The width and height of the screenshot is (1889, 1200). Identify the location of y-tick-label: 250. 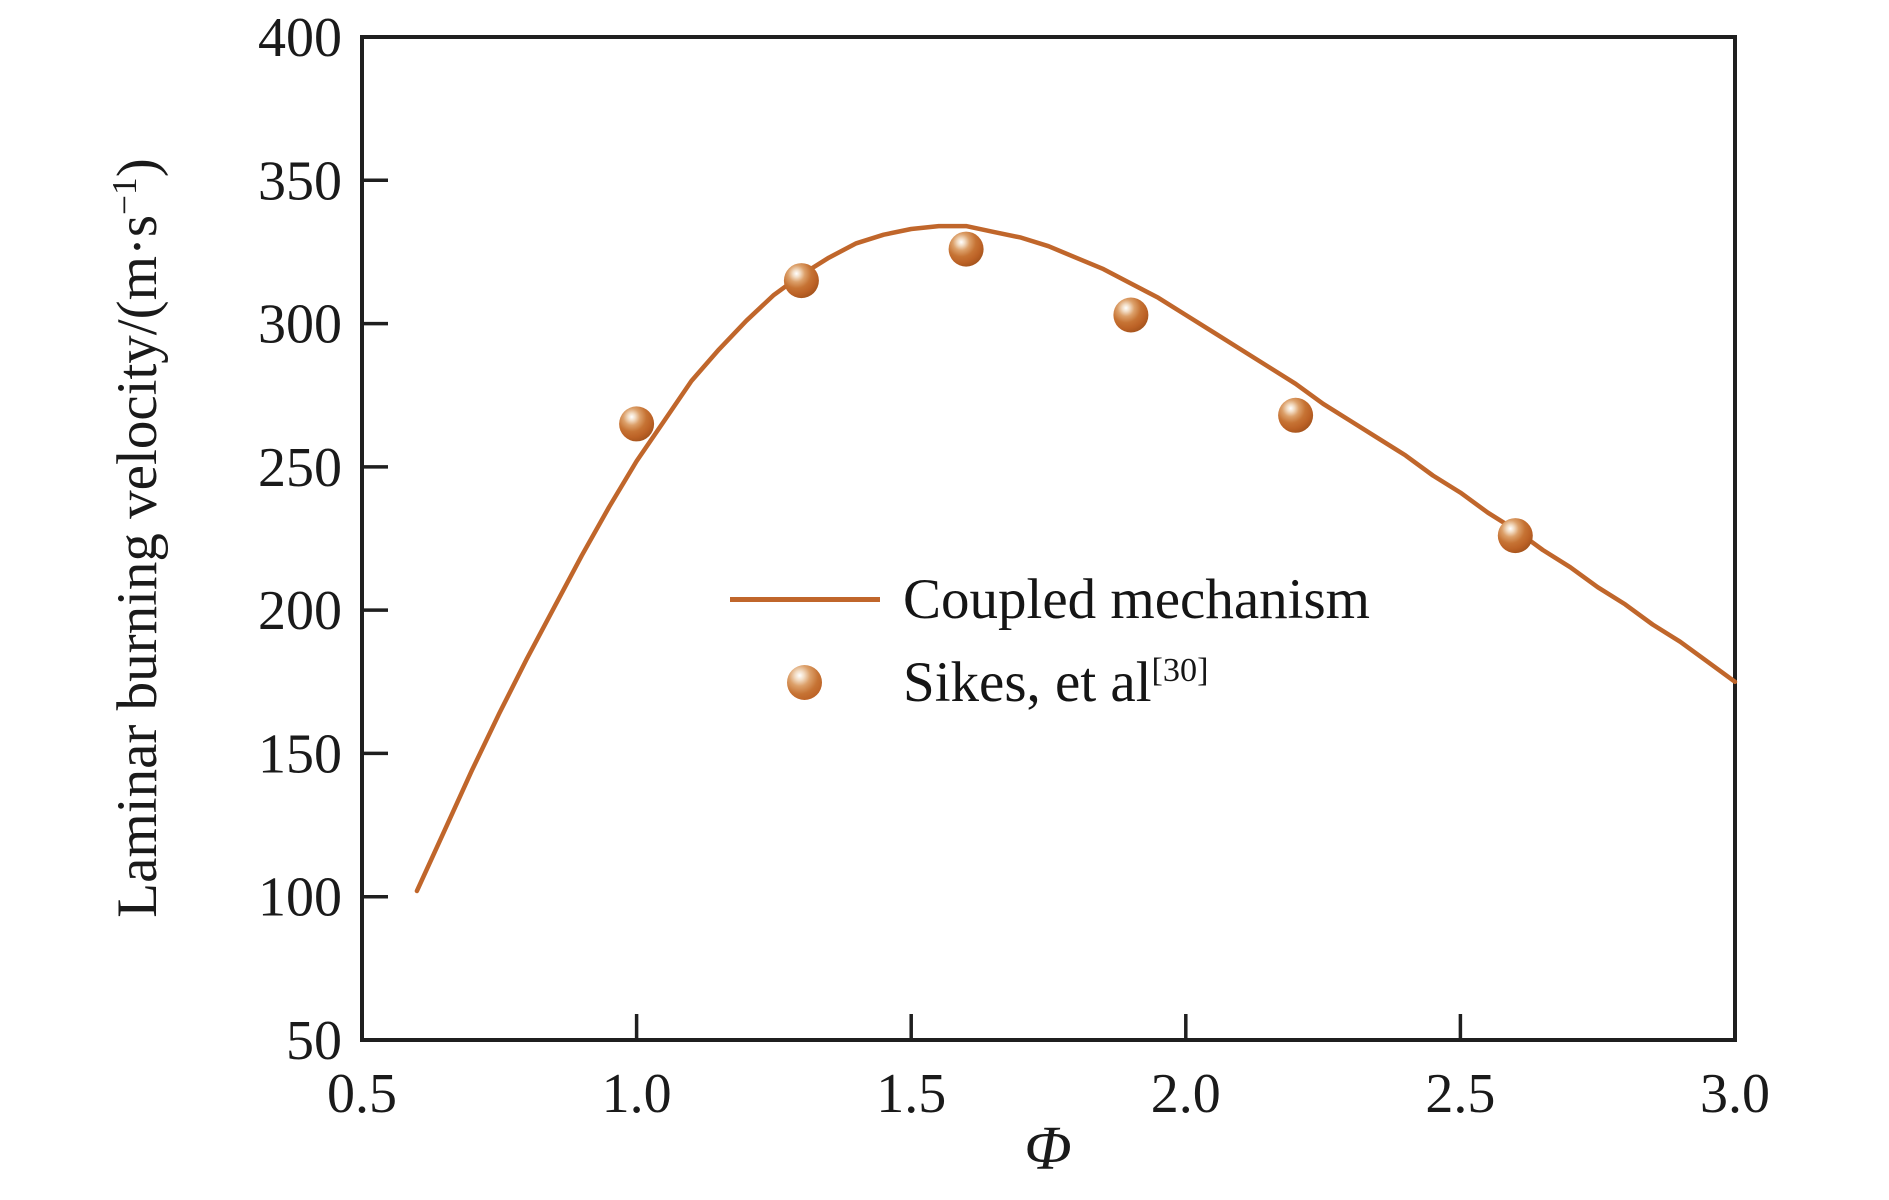
(300, 468).